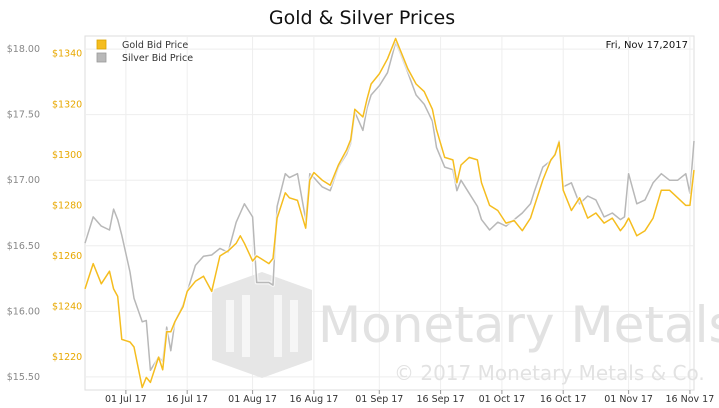 The height and width of the screenshot is (408, 719). I want to click on y-gold-tick-label: $1300, so click(67, 155).